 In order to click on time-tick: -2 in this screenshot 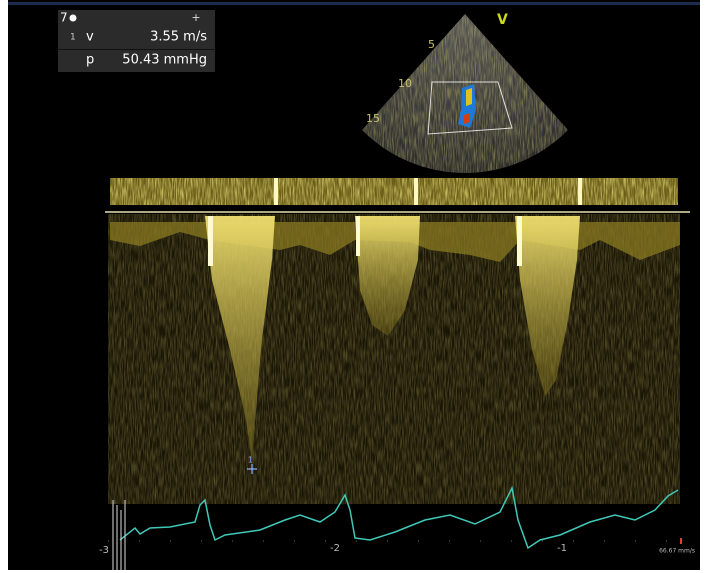, I will do `click(335, 548)`.